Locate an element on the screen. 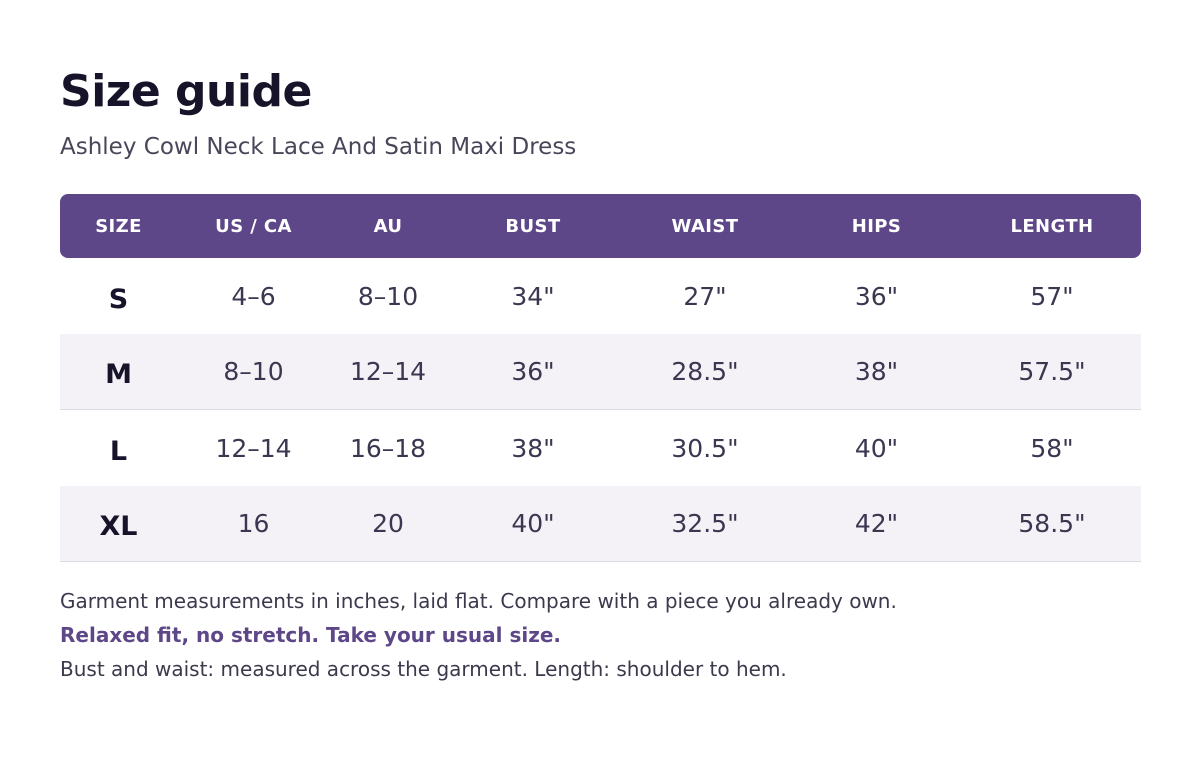  au-cell: 12–14 is located at coordinates (388, 371).